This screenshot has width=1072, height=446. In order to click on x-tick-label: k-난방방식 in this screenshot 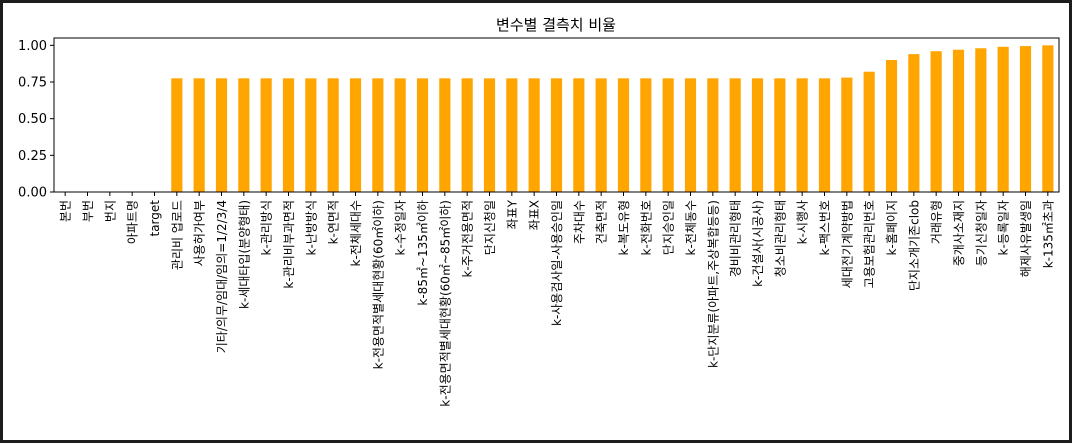, I will do `click(311, 227)`.